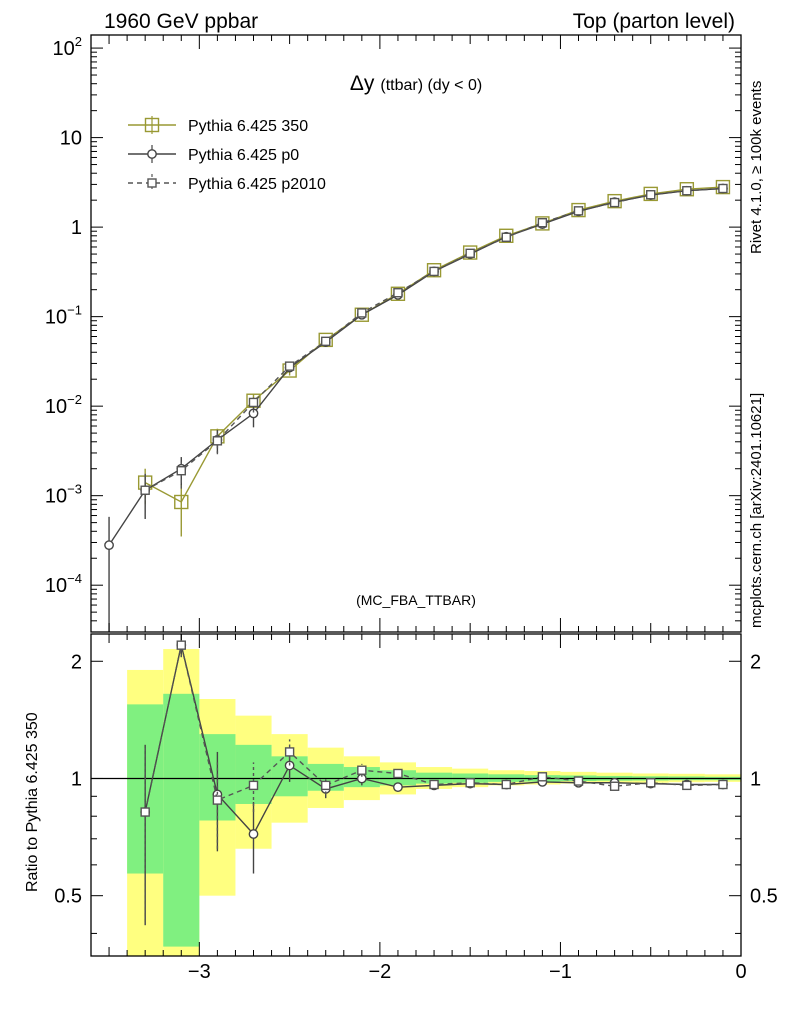  I want to click on x-tick-label: −3, so click(199, 972).